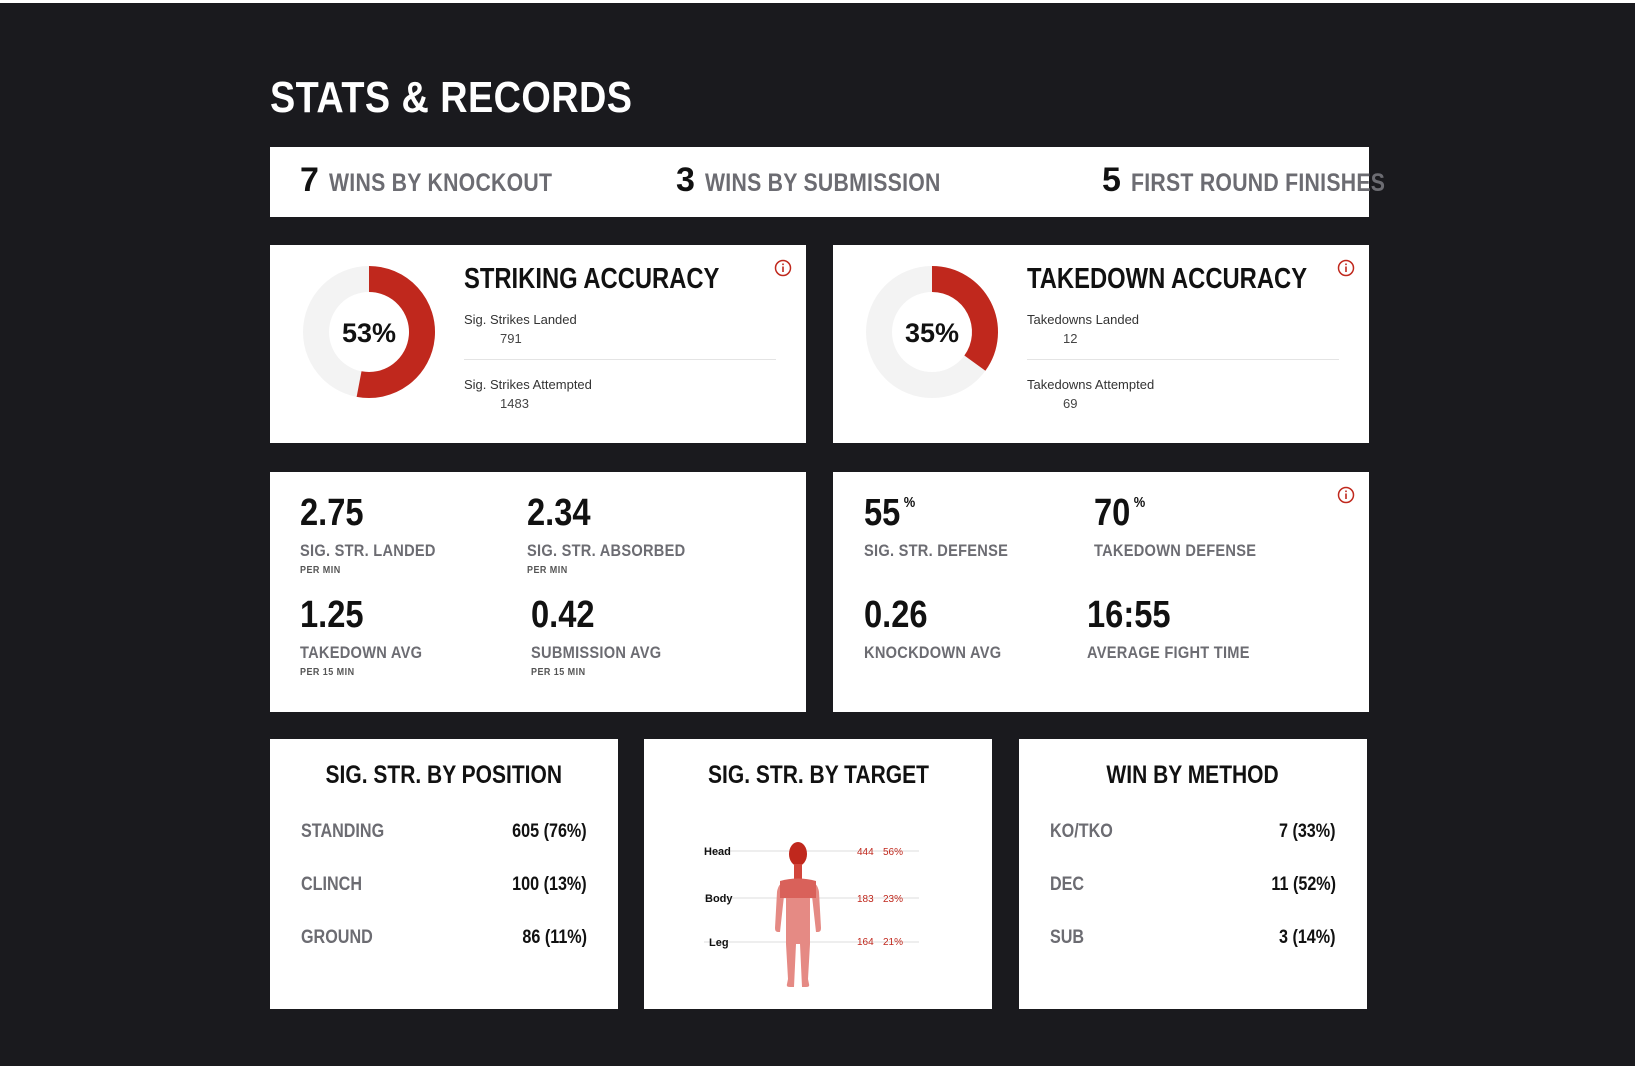  I want to click on stat-value: 55%, so click(889, 513).